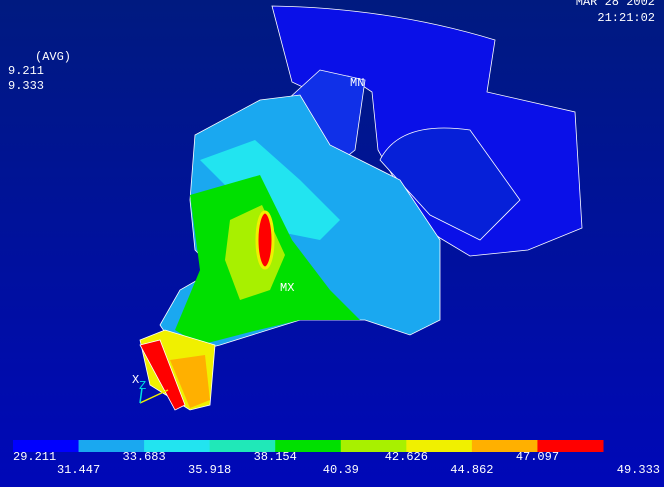  Describe the element at coordinates (638, 470) in the screenshot. I see `legend-label: 49.333` at that location.